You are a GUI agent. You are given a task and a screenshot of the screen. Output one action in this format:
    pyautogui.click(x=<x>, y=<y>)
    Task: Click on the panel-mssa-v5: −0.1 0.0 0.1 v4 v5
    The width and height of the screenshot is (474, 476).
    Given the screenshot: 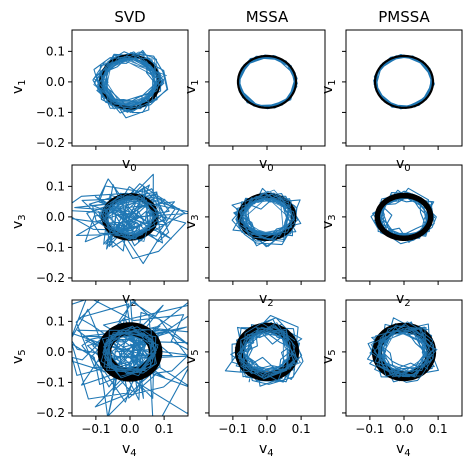 What is the action you would take?
    pyautogui.click(x=254, y=379)
    